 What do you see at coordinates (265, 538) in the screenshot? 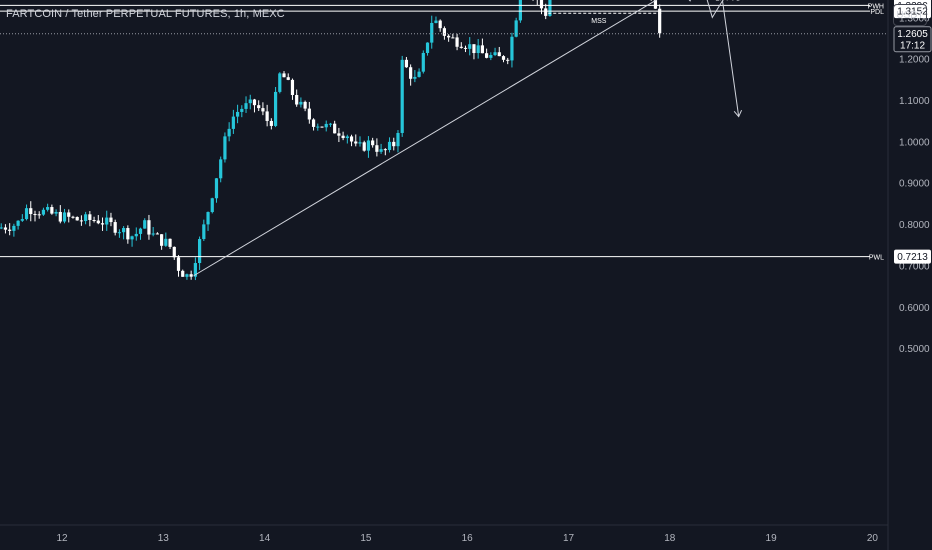
I see `x-tick-label: 14` at bounding box center [265, 538].